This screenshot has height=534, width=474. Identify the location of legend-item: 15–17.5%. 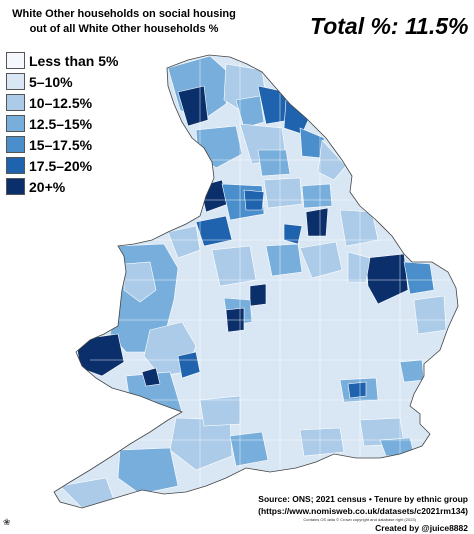
(62, 144).